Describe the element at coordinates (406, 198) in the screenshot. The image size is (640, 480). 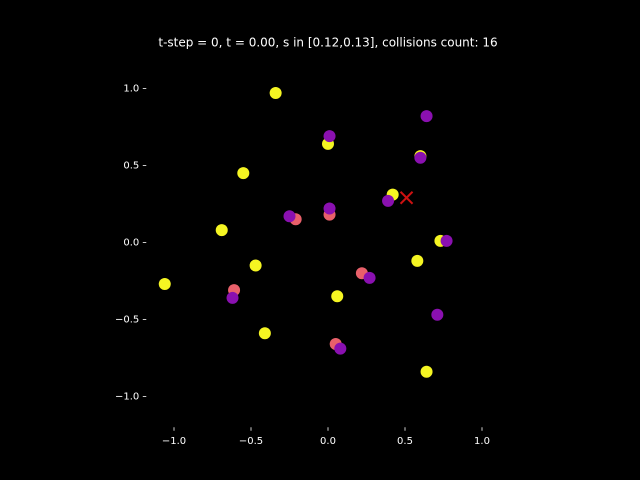
I see `x-marker` at that location.